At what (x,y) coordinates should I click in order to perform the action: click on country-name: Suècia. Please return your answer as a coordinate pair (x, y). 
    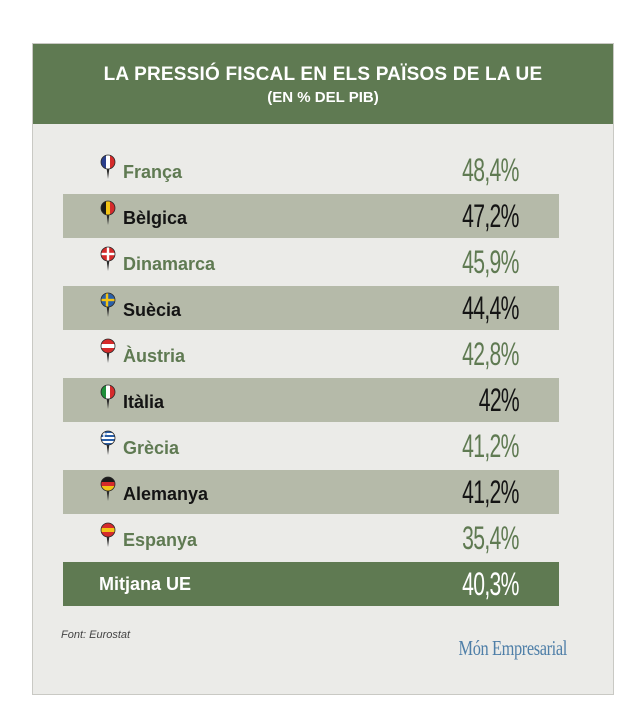
    Looking at the image, I should click on (152, 310).